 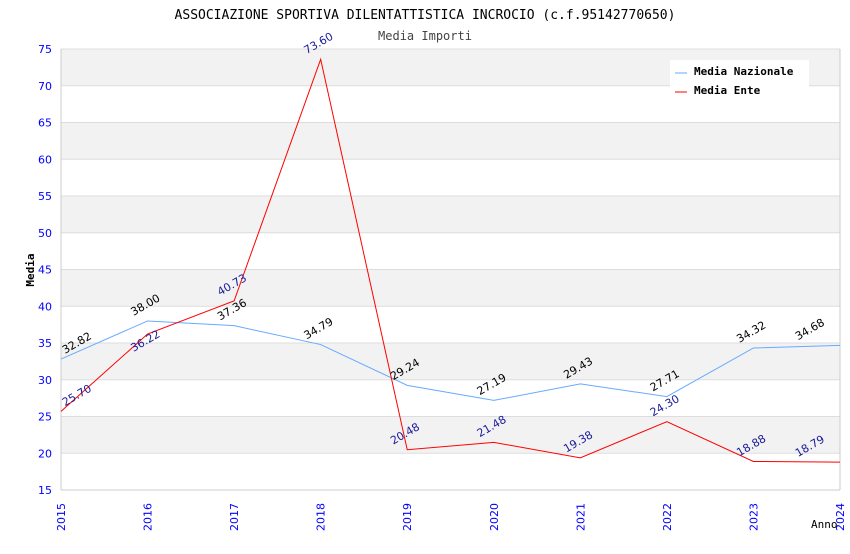 What do you see at coordinates (45, 417) in the screenshot?
I see `y-tick-label: 25` at bounding box center [45, 417].